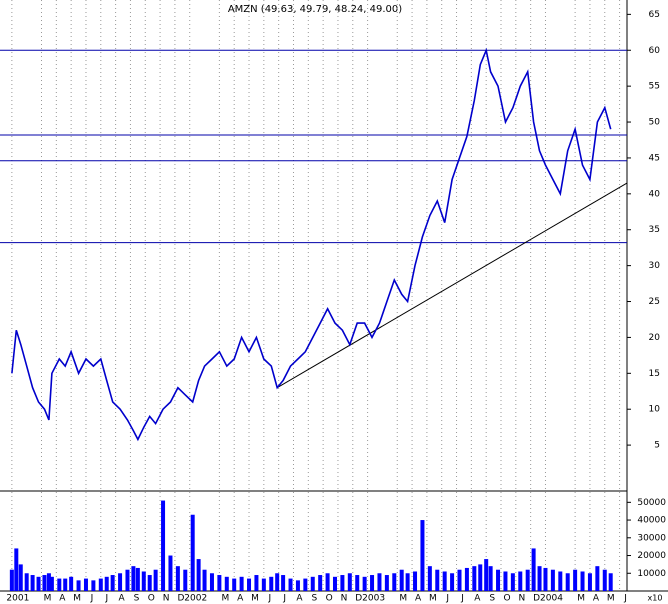 The height and width of the screenshot is (604, 668). What do you see at coordinates (654, 87) in the screenshot?
I see `y-tick-label: 55` at bounding box center [654, 87].